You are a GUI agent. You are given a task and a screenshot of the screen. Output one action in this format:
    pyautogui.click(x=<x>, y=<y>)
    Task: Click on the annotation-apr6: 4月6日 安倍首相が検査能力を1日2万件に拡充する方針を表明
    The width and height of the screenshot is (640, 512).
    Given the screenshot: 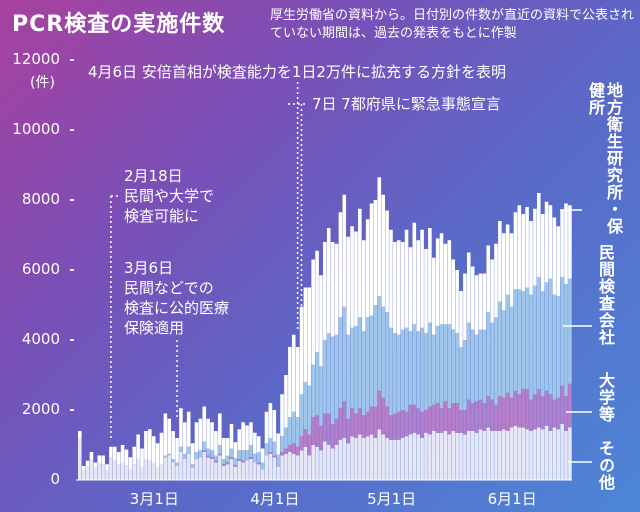 What is the action you would take?
    pyautogui.click(x=297, y=72)
    